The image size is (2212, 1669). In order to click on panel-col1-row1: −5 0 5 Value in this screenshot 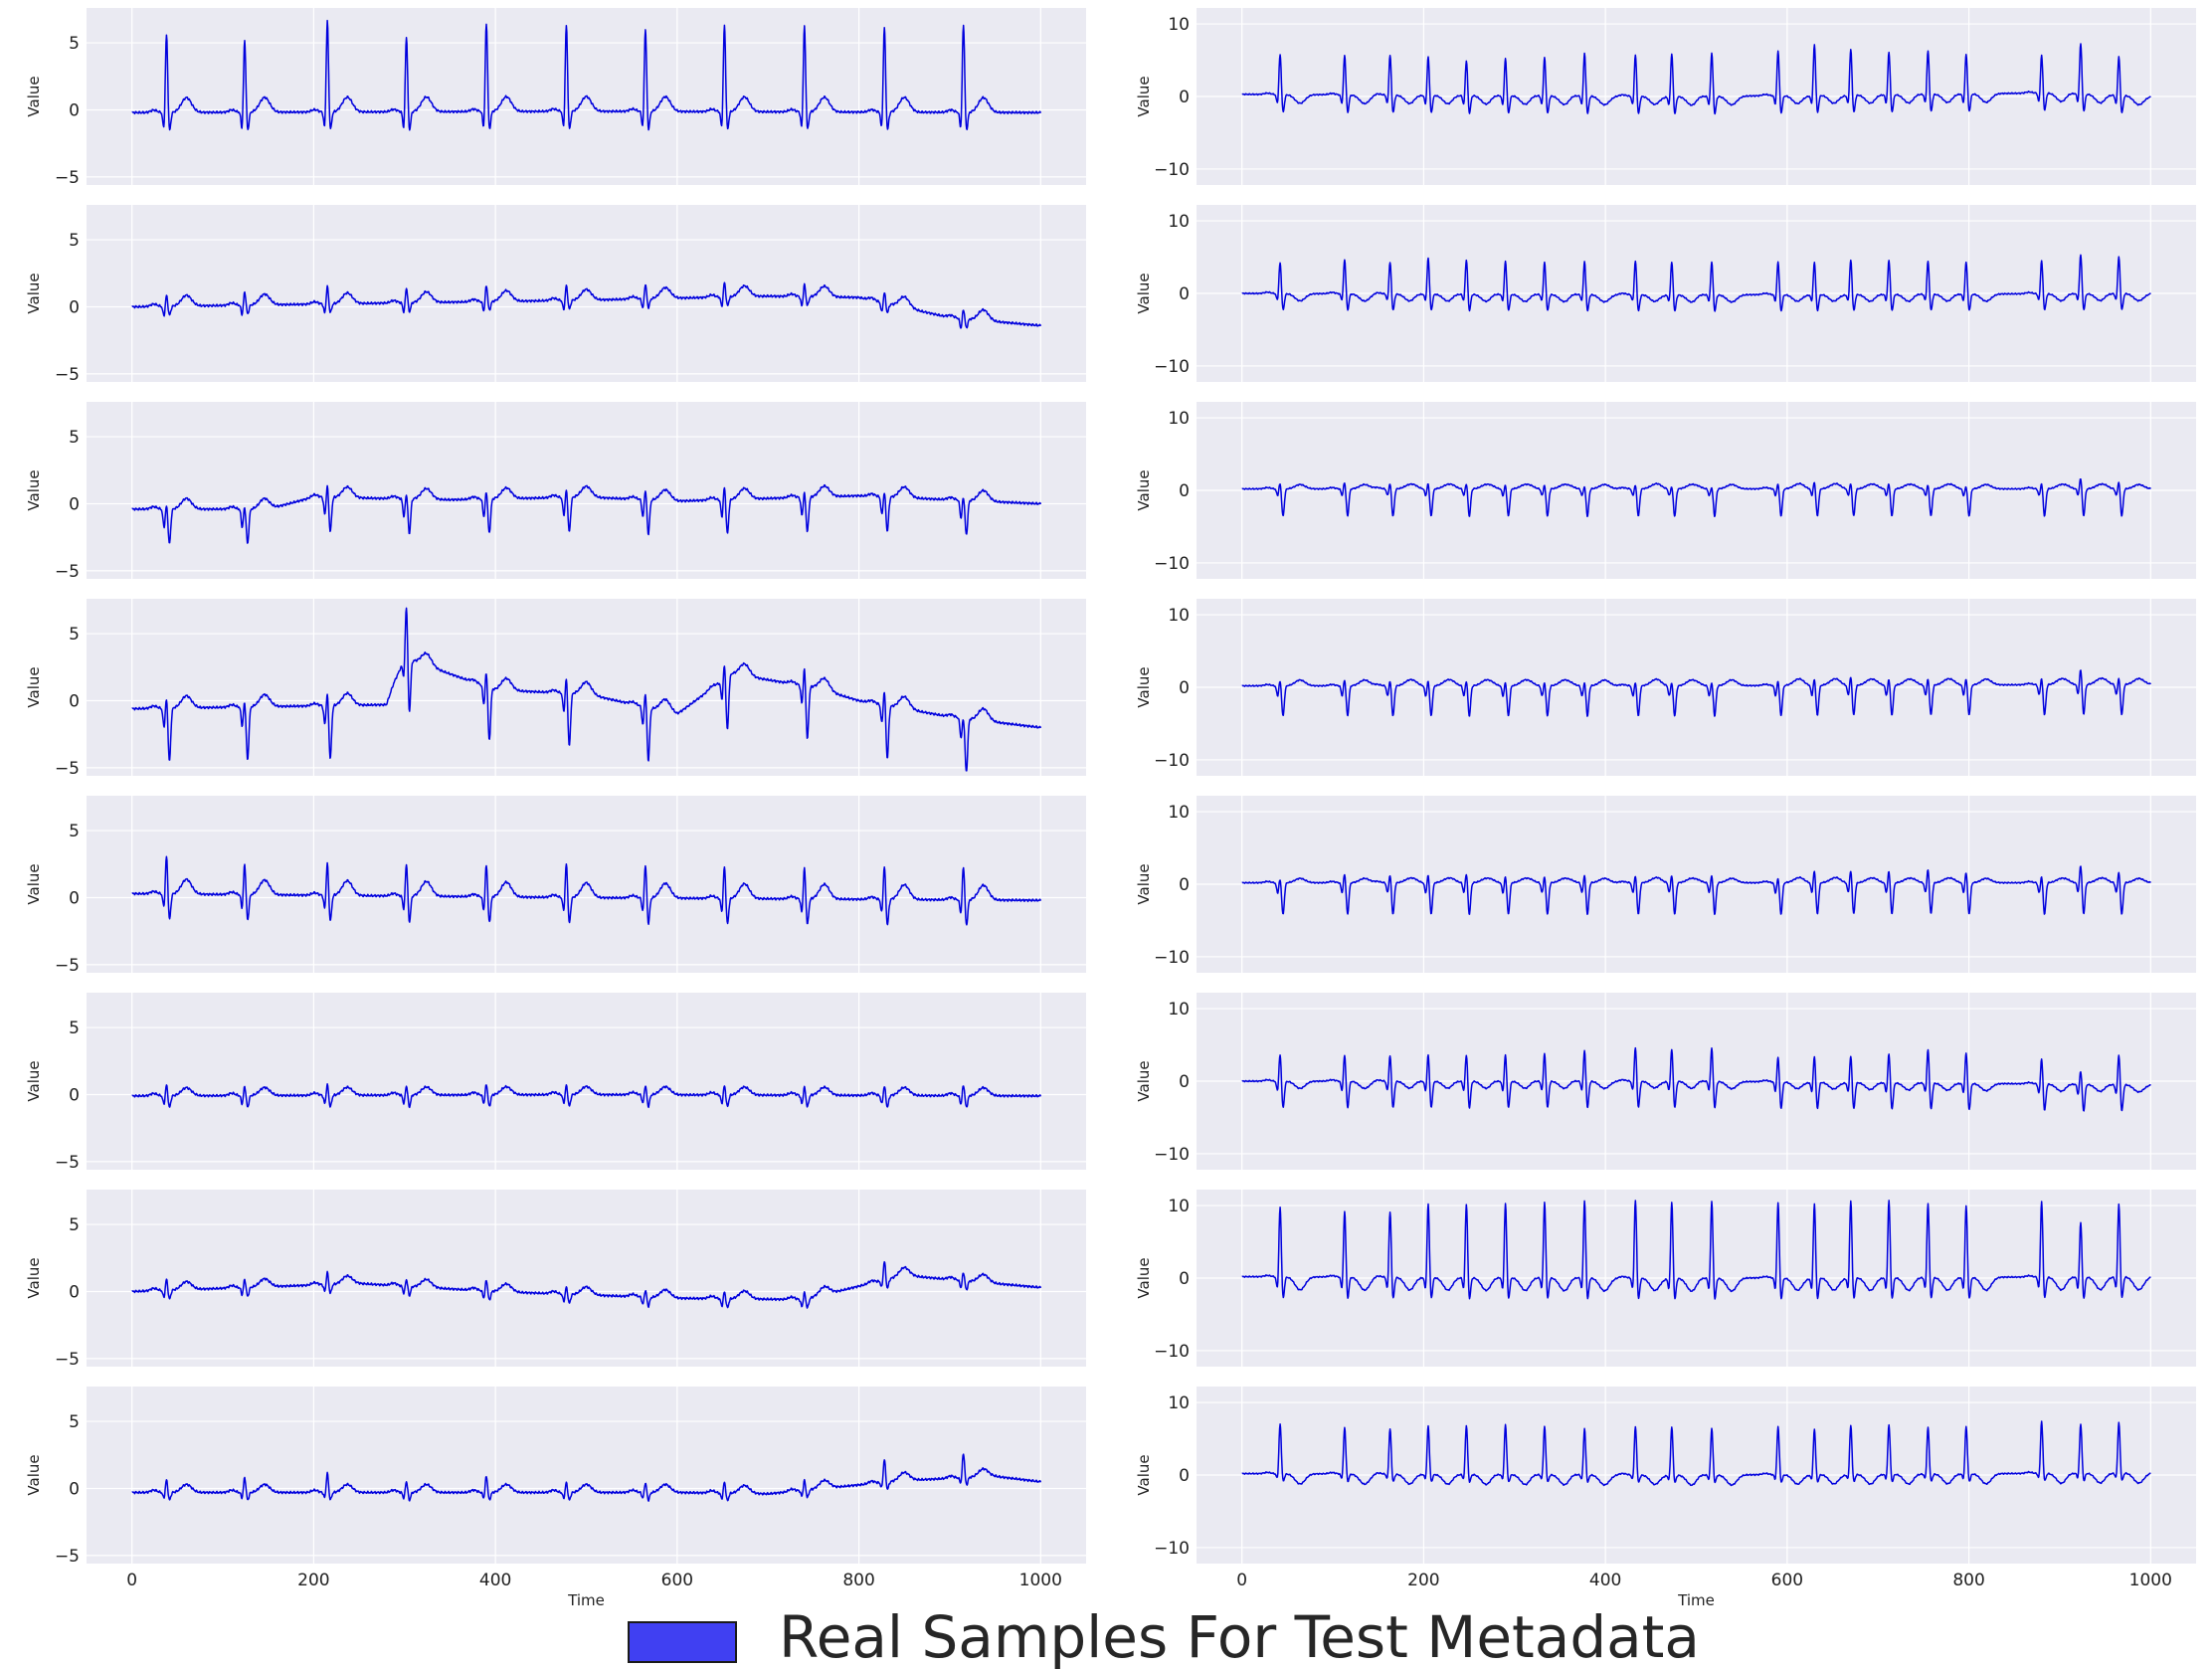, I will do `click(555, 98)`.